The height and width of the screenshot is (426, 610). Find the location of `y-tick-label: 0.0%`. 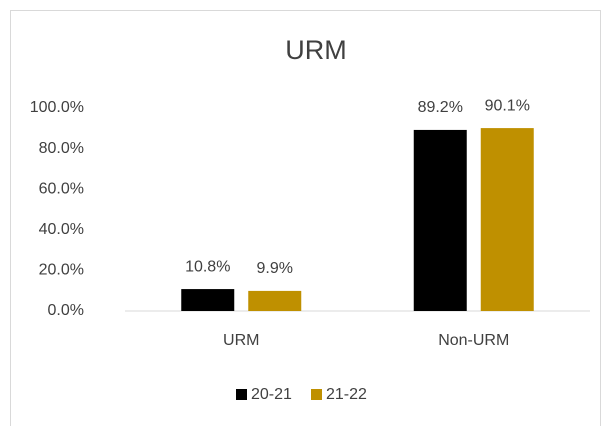

y-tick-label: 0.0% is located at coordinates (66, 310).